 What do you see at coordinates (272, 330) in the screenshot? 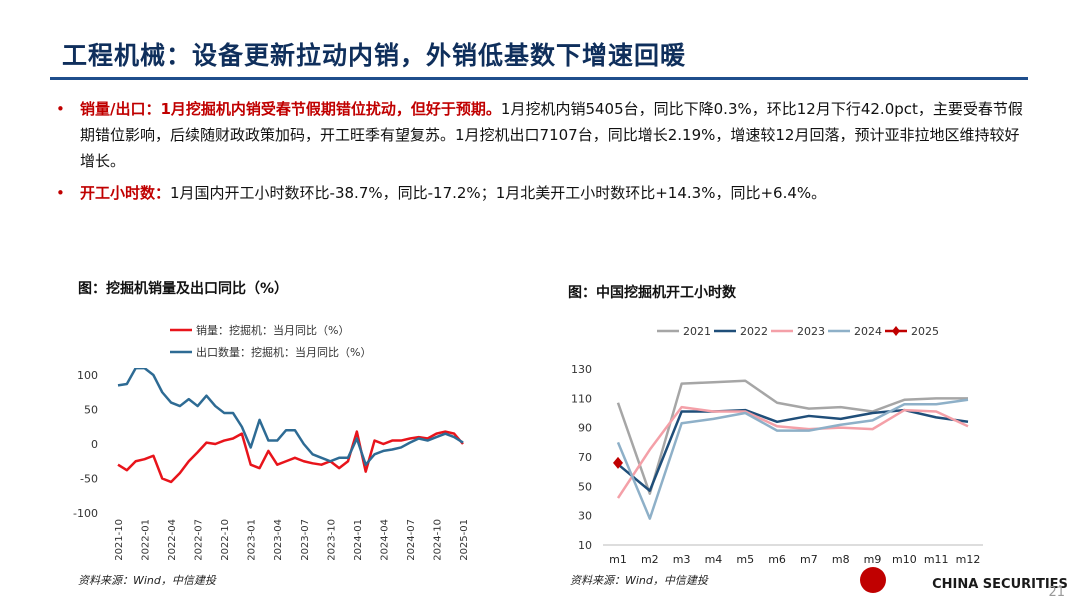
I see `legend-label: 销量：挖掘机：当月同比（%）` at bounding box center [272, 330].